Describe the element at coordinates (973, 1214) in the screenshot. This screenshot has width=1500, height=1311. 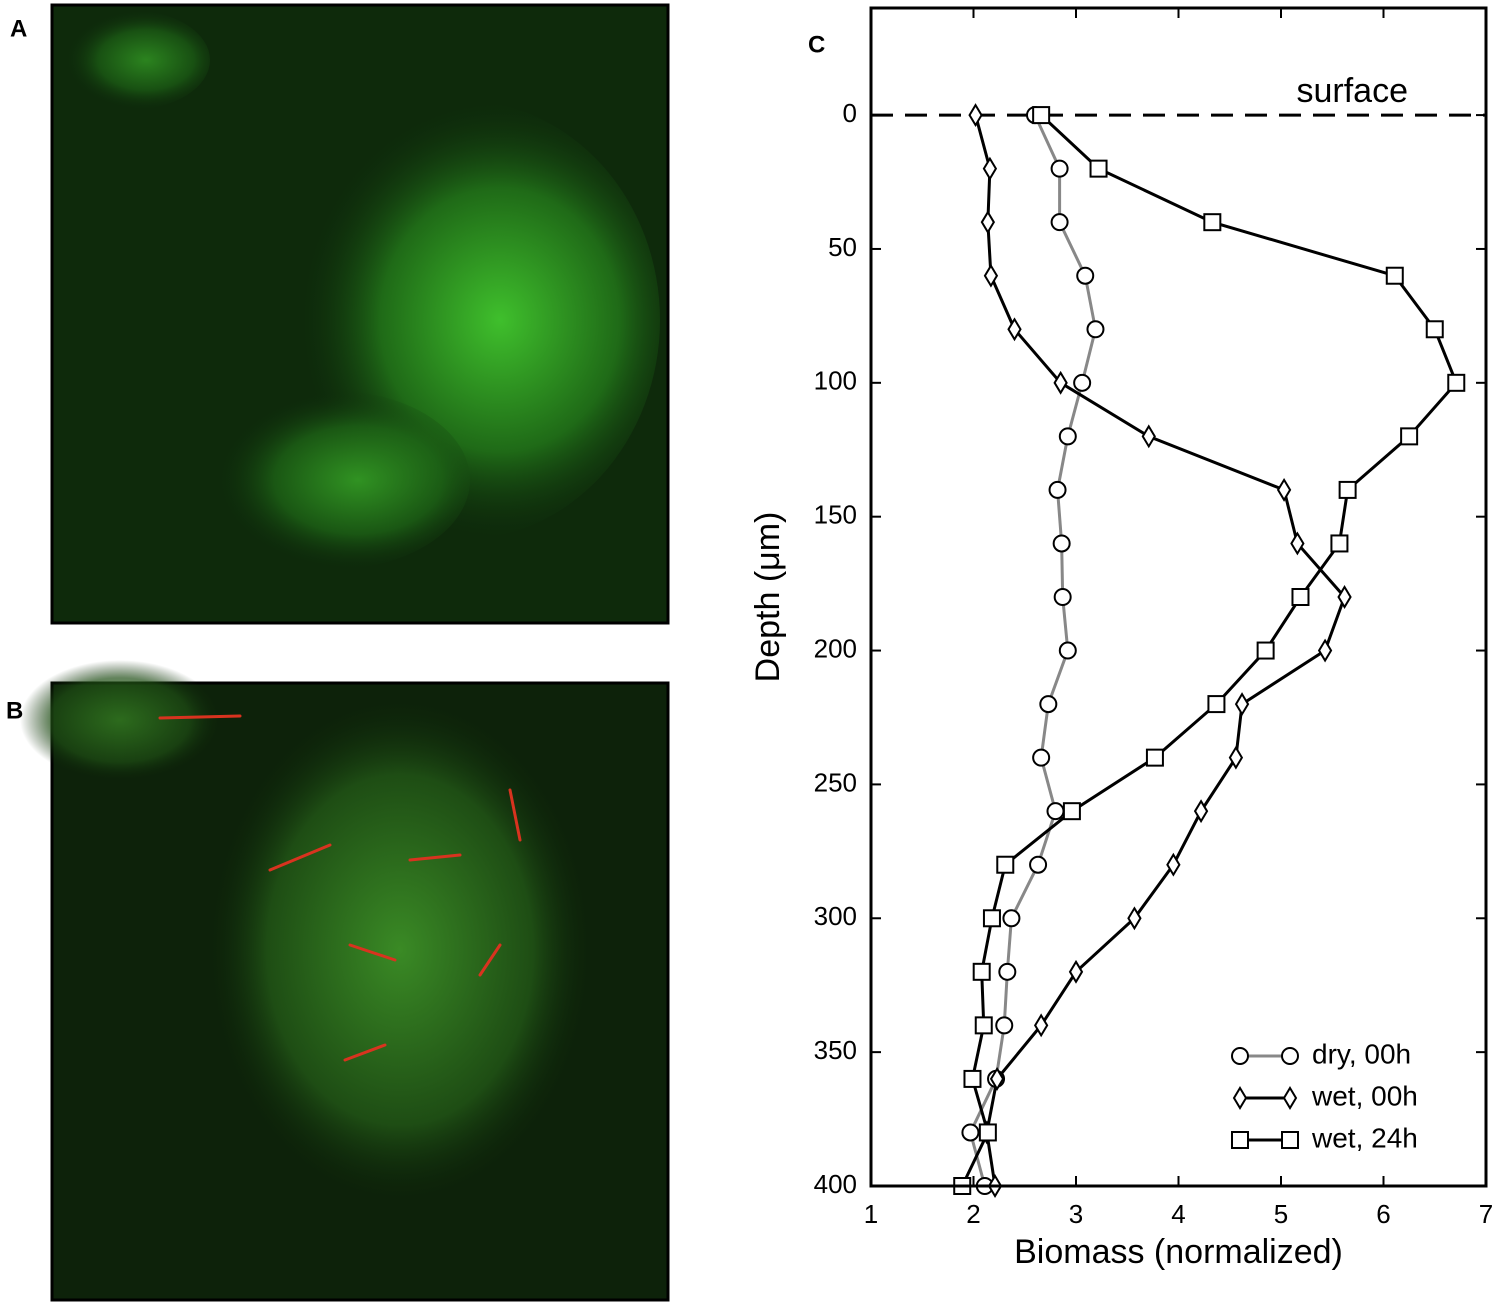
I see `x-tick-label: 2` at that location.